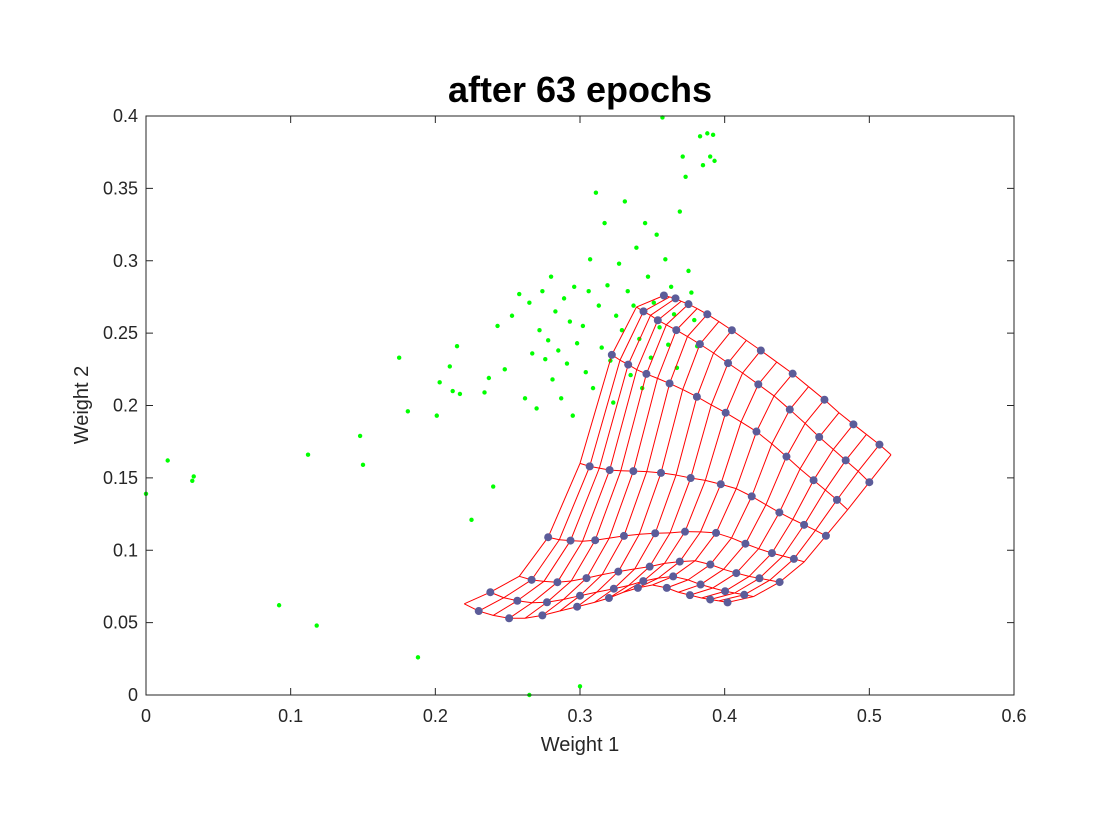 This screenshot has height=840, width=1120. Describe the element at coordinates (869, 716) in the screenshot. I see `x-tick-label: 0.5` at that location.